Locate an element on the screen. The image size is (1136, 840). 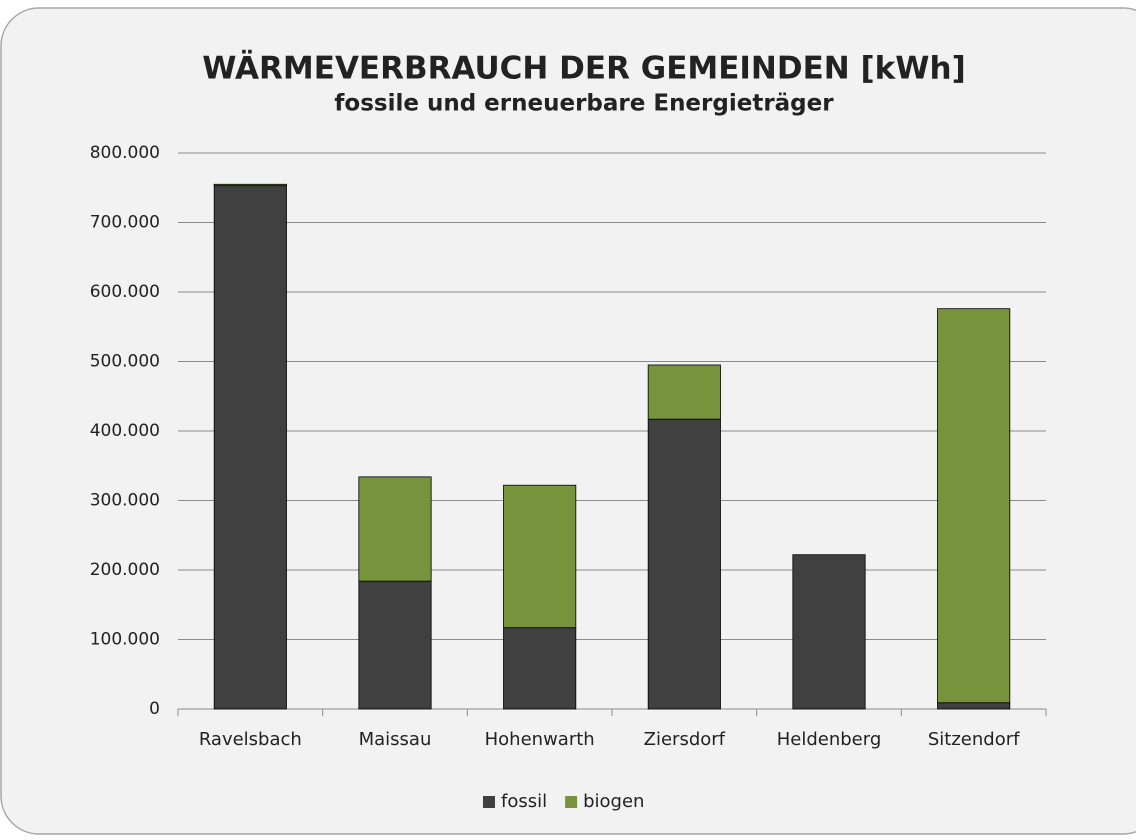
legend-label: biogen is located at coordinates (613, 801).